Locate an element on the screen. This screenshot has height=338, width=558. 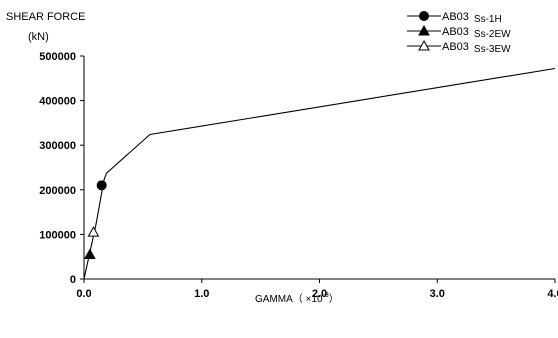
x-tick-label: 2.0 is located at coordinates (319, 294).